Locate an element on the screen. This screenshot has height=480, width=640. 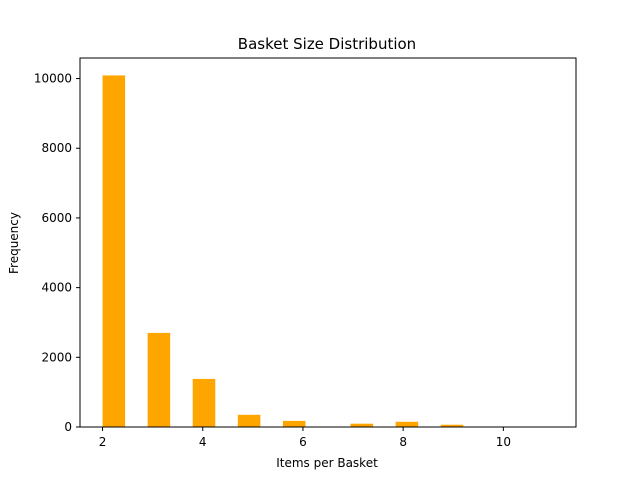
x-tick-label-2: 2 is located at coordinates (103, 442).